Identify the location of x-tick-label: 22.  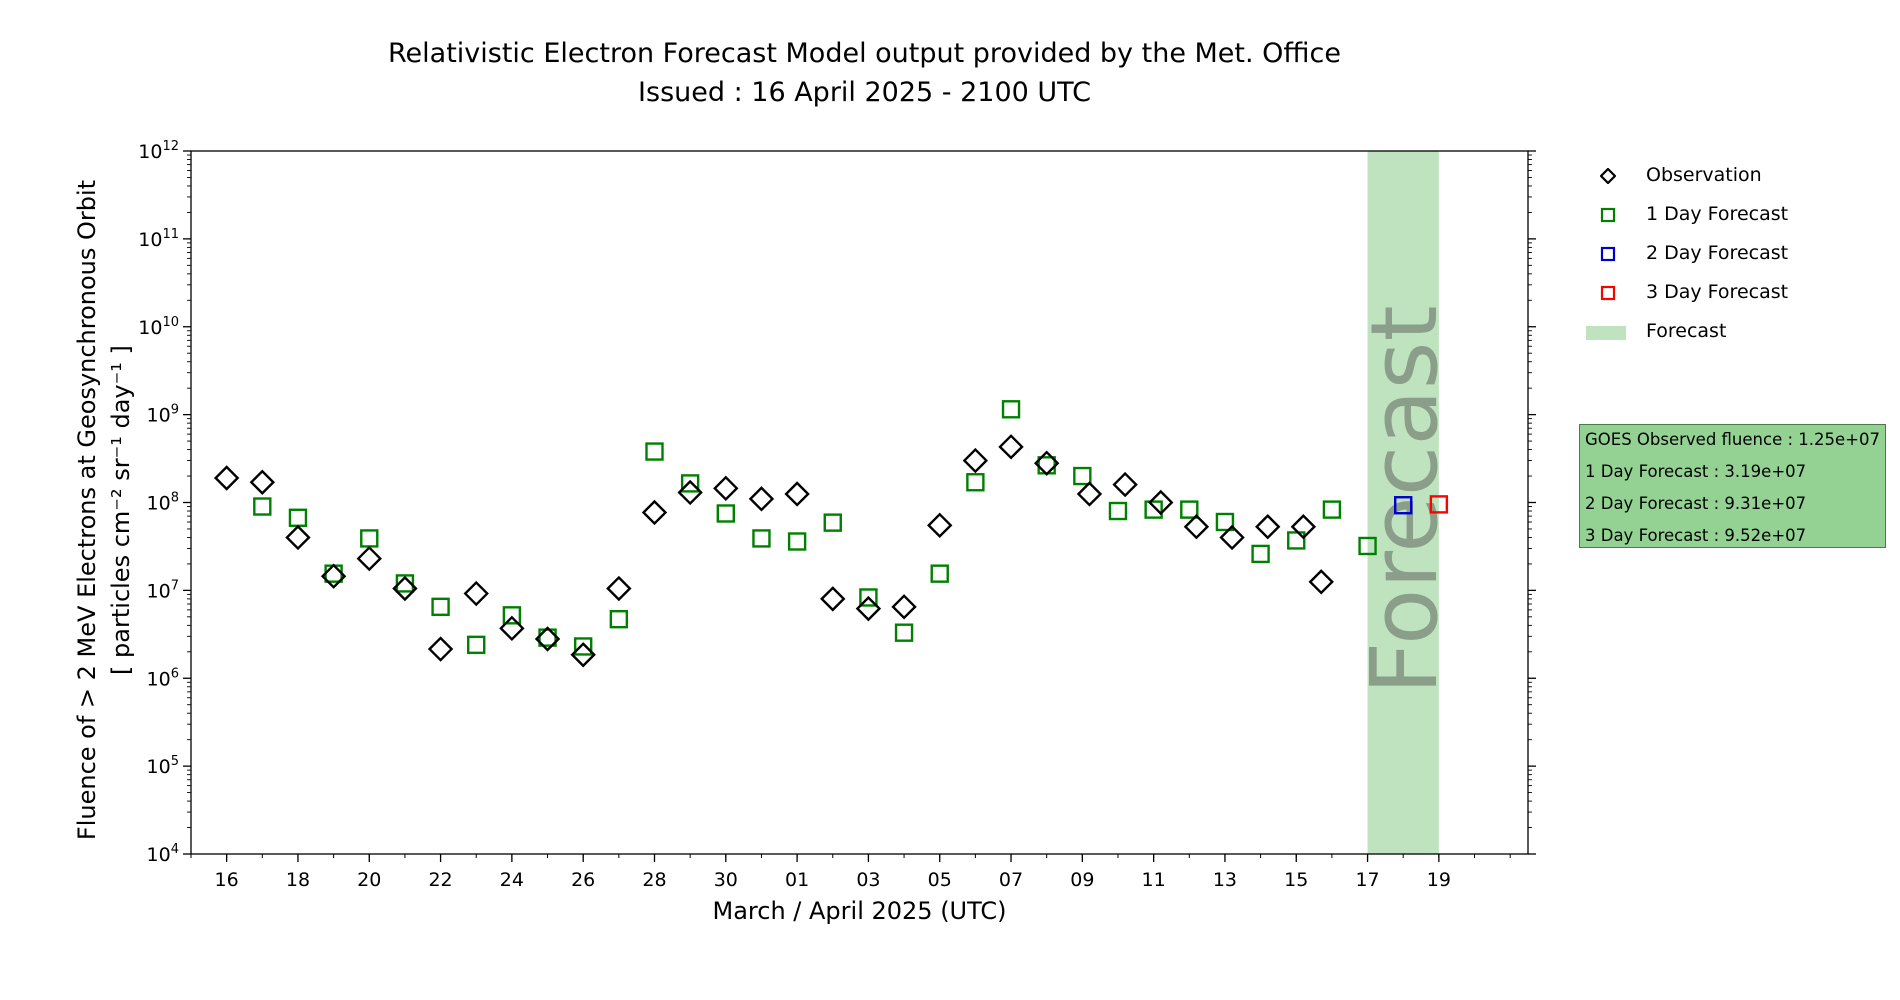
(440, 880).